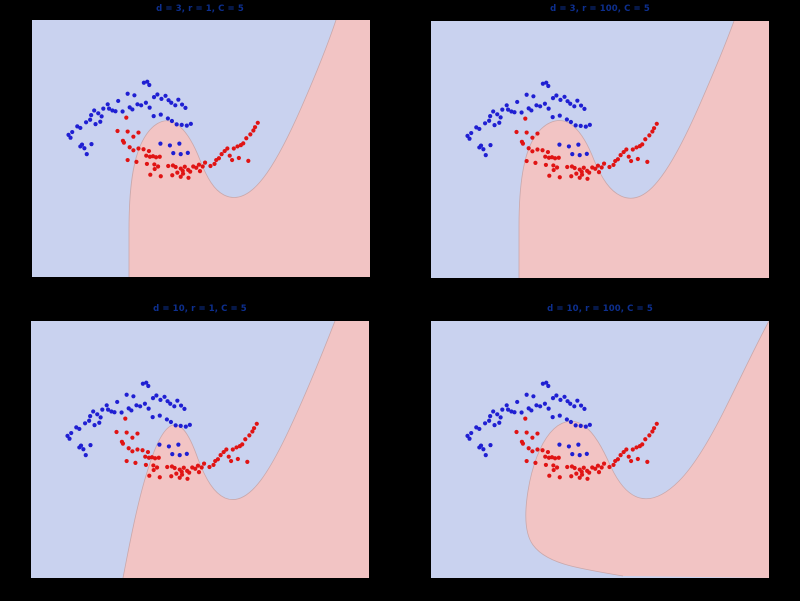 The width and height of the screenshot is (800, 601). What do you see at coordinates (200, 309) in the screenshot?
I see `subplot-title-panel-3: d = 10, r = 1, C = 5` at bounding box center [200, 309].